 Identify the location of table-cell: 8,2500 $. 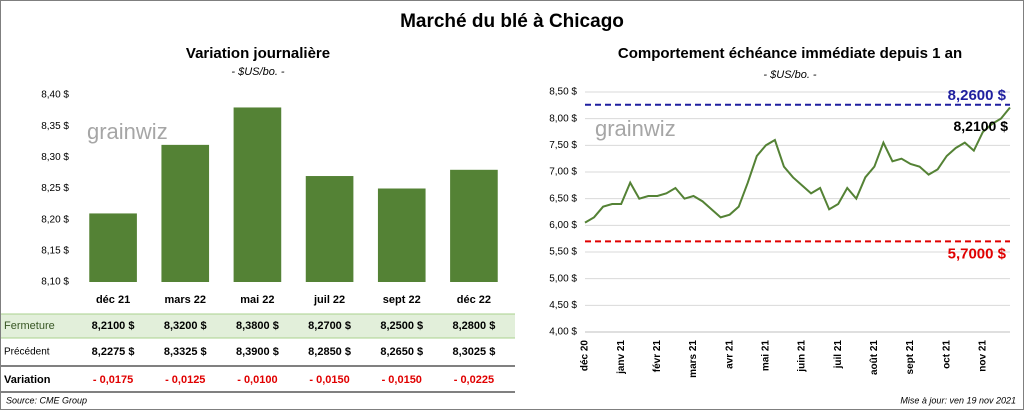
(401, 326).